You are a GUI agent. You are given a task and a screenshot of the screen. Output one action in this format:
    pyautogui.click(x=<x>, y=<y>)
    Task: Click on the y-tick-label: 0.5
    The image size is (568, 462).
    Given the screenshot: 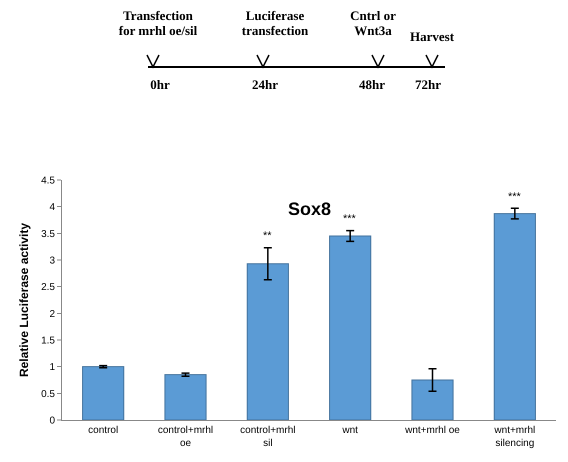 What is the action you would take?
    pyautogui.click(x=48, y=394)
    